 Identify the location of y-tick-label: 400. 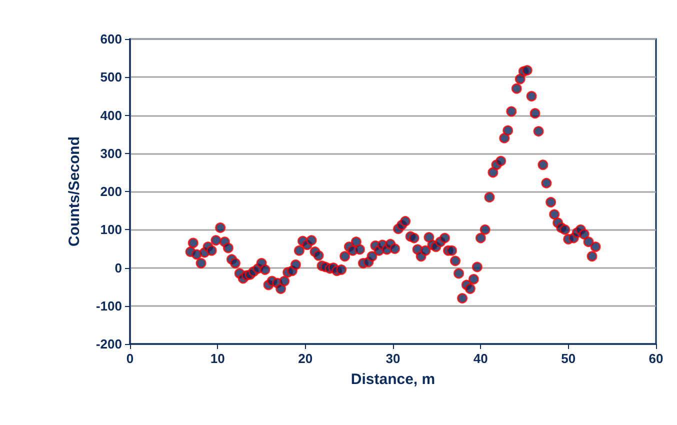
(111, 115).